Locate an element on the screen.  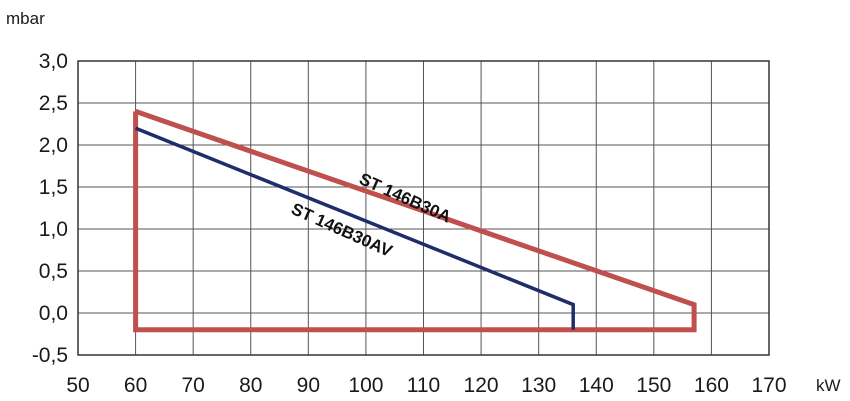
x-tick-label: 140 is located at coordinates (596, 385).